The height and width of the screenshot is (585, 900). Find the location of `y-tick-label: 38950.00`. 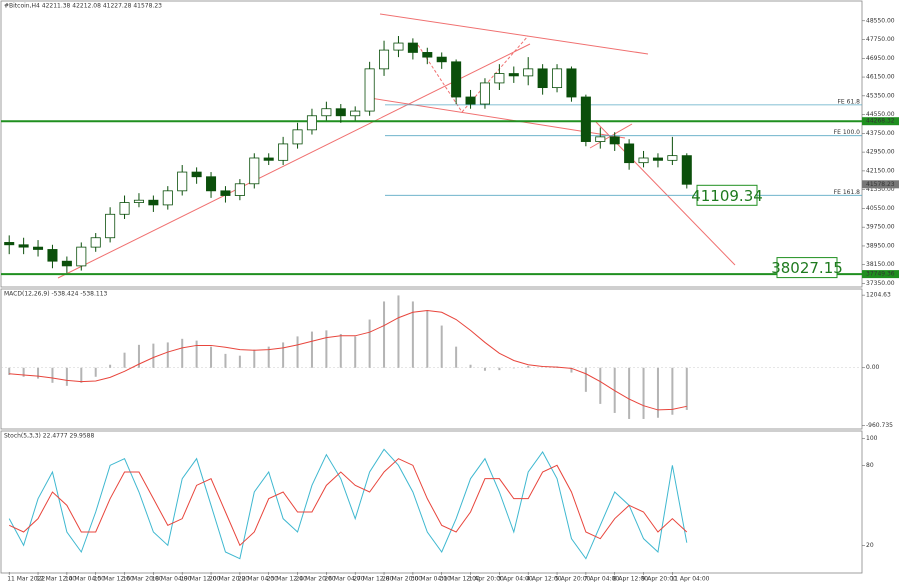

y-tick-label: 38950.00 is located at coordinates (880, 245).